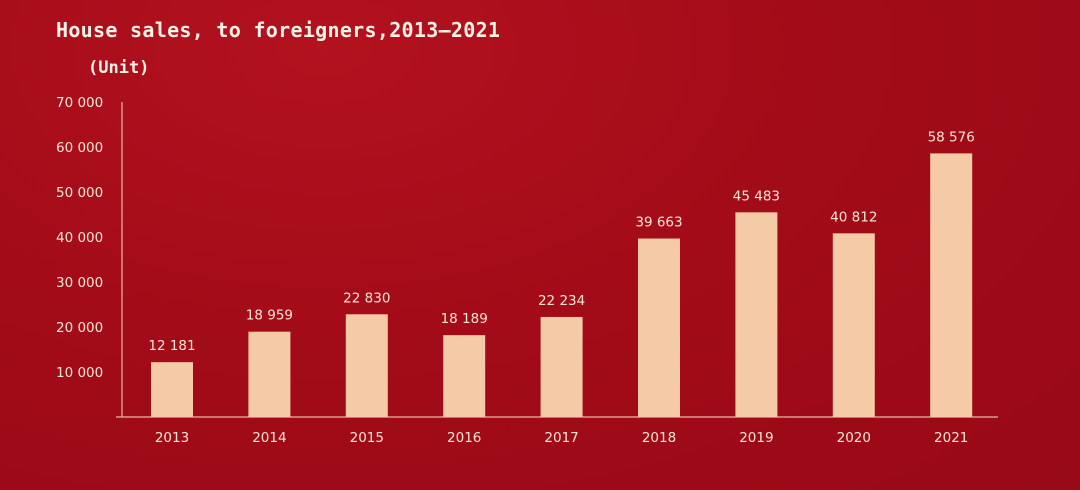 This screenshot has width=1080, height=490. I want to click on x-tick-label: 2021, so click(951, 438).